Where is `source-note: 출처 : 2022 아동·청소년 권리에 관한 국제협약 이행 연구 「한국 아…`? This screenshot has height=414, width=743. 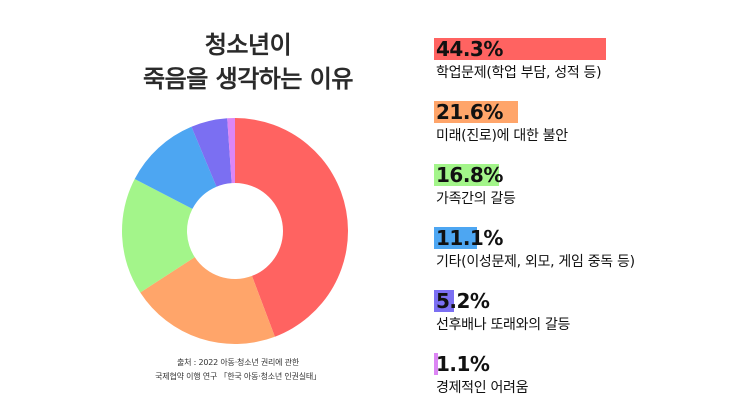
source-note: 출처 : 2022 아동·청소년 권리에 관한 국제협약 이행 연구 「한국 아… is located at coordinates (238, 370).